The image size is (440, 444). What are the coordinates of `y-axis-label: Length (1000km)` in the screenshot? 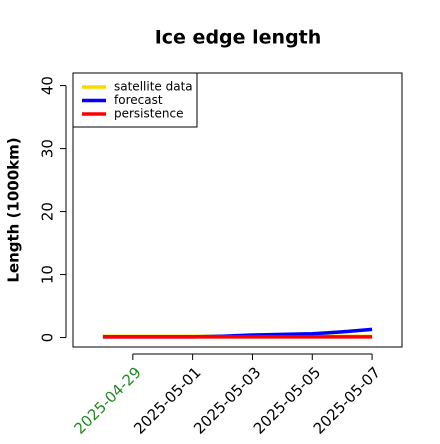 It's located at (14, 209).